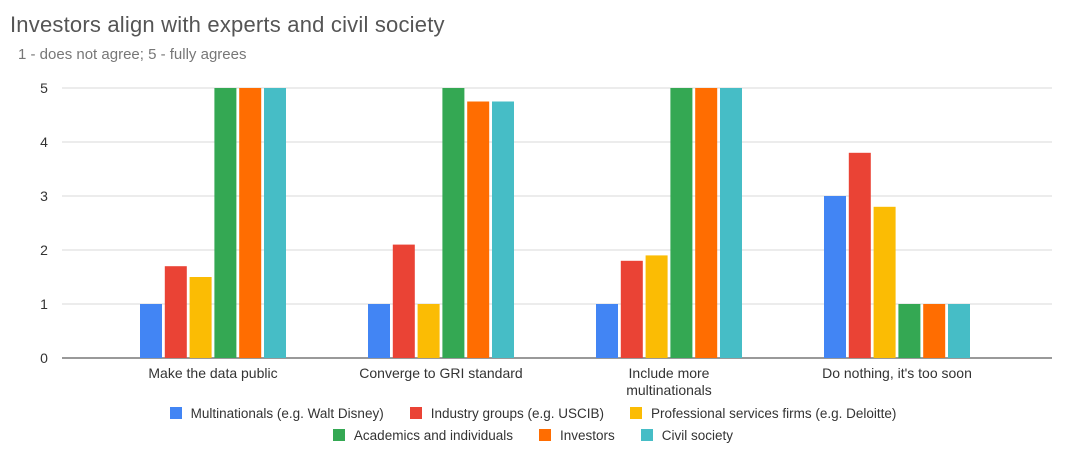 This screenshot has height=461, width=1066. I want to click on legend-item-investors: Investors, so click(577, 435).